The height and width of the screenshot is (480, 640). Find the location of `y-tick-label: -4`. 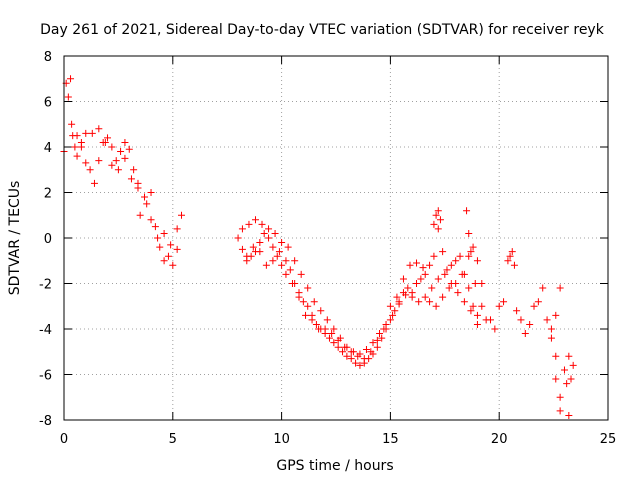

y-tick-label: -4 is located at coordinates (45, 330).